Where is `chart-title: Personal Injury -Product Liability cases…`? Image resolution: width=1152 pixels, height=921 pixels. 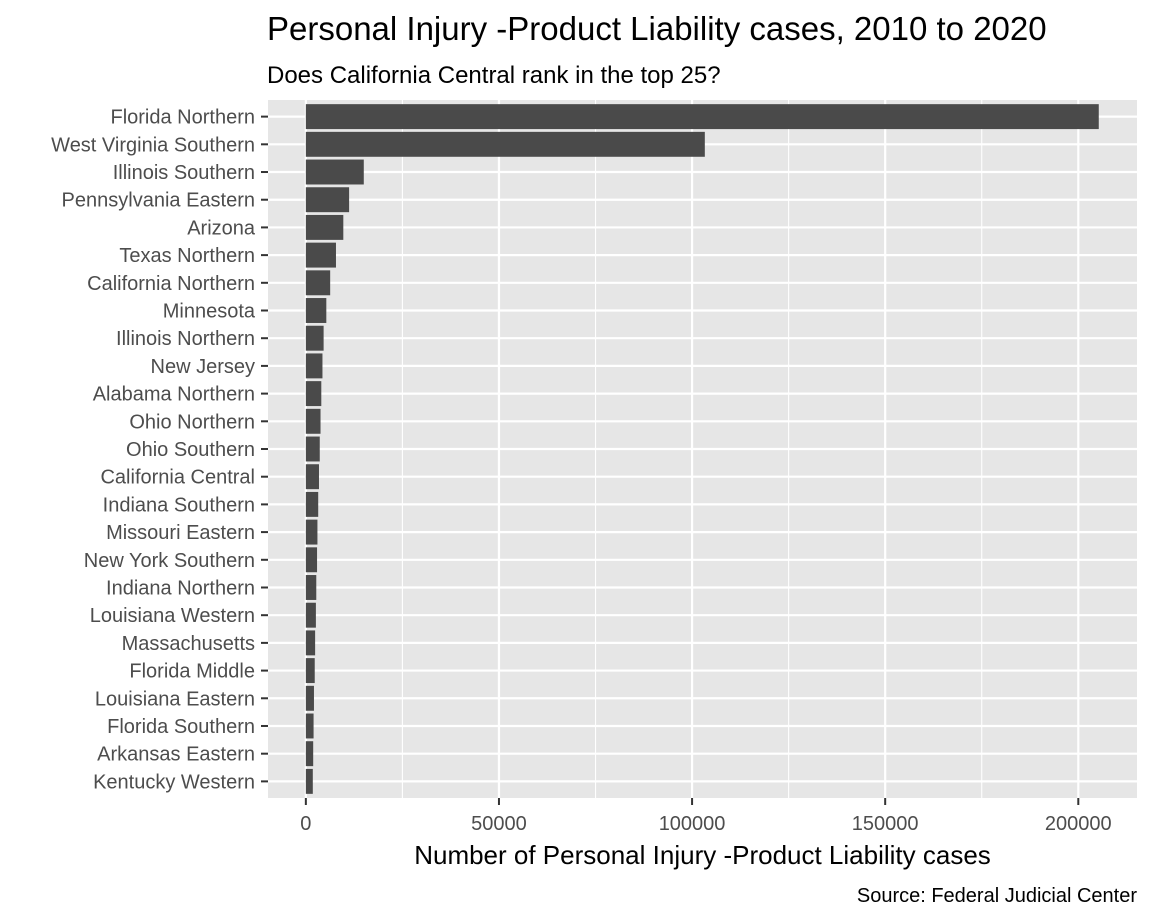
chart-title: Personal Injury -Product Liability cases… is located at coordinates (657, 28).